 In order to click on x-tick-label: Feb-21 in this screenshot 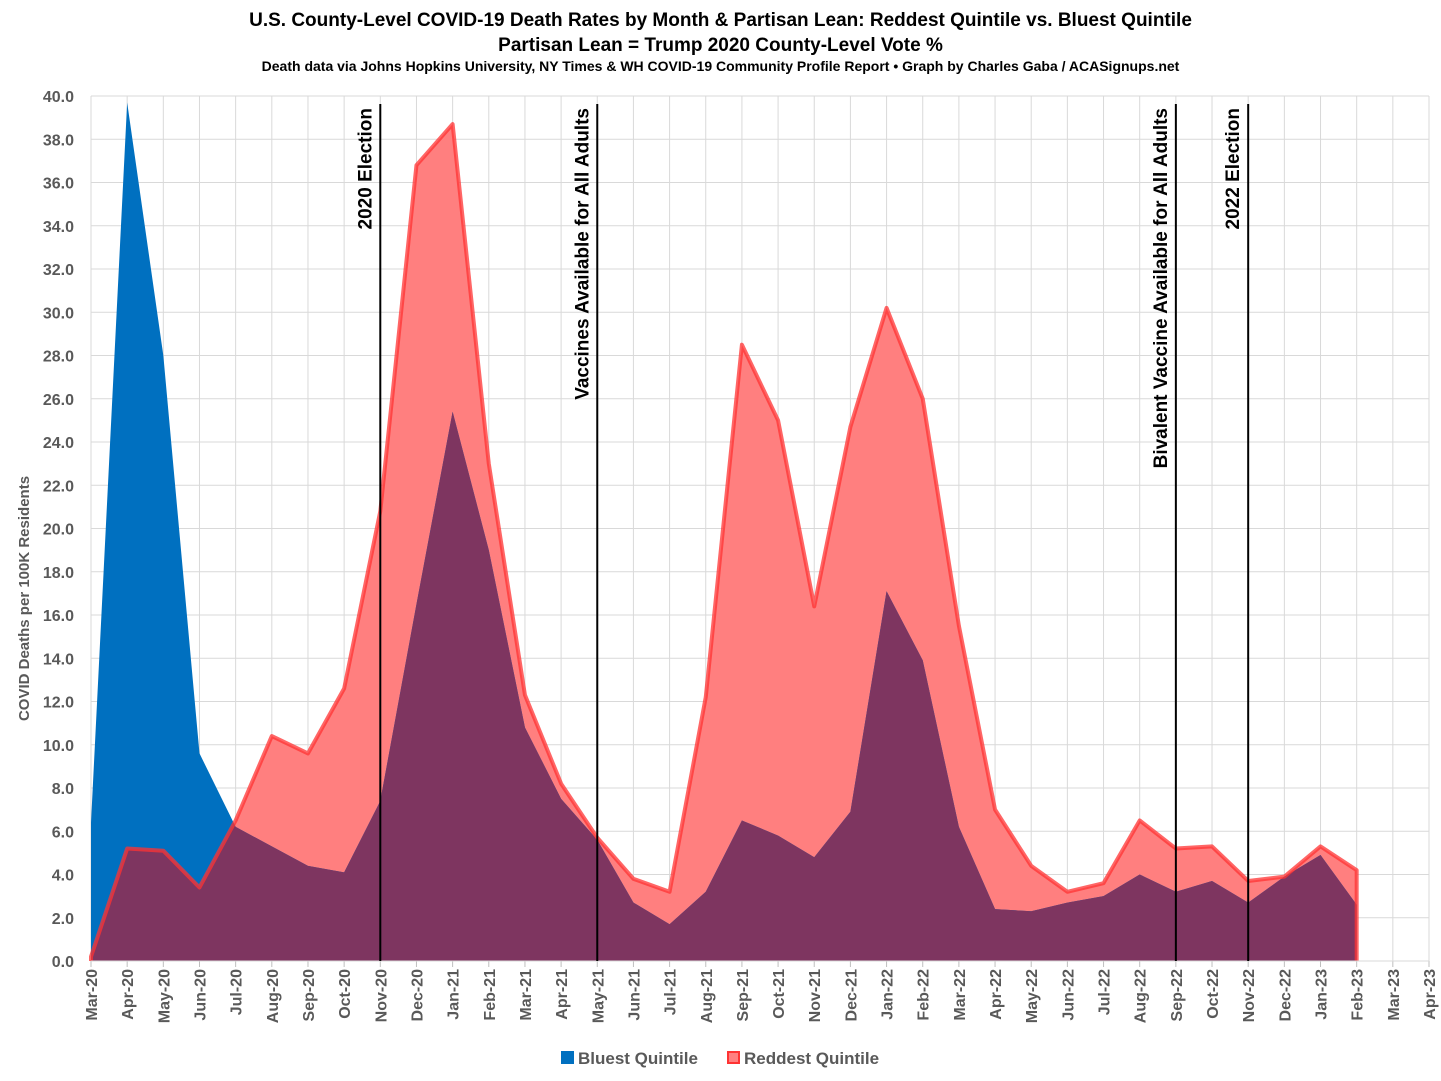, I will do `click(490, 995)`.